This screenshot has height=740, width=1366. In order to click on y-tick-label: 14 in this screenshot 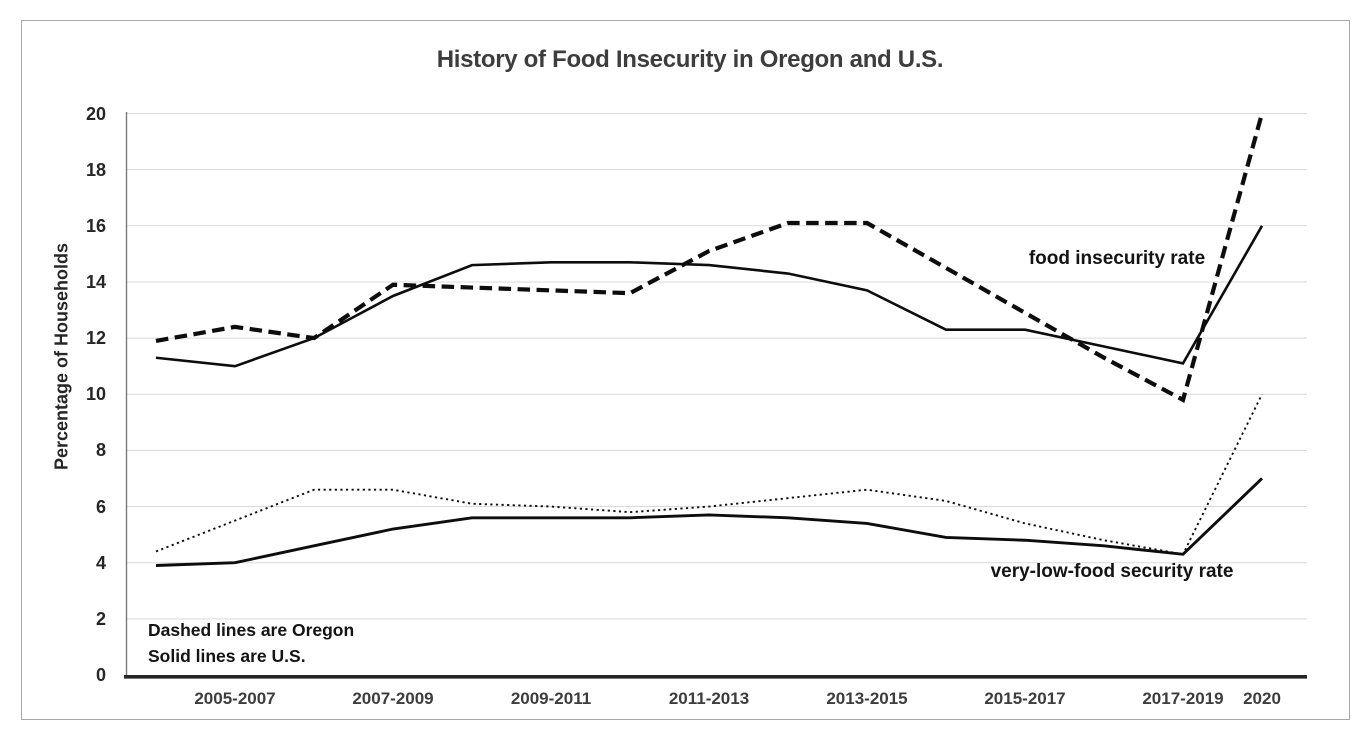, I will do `click(95, 281)`.